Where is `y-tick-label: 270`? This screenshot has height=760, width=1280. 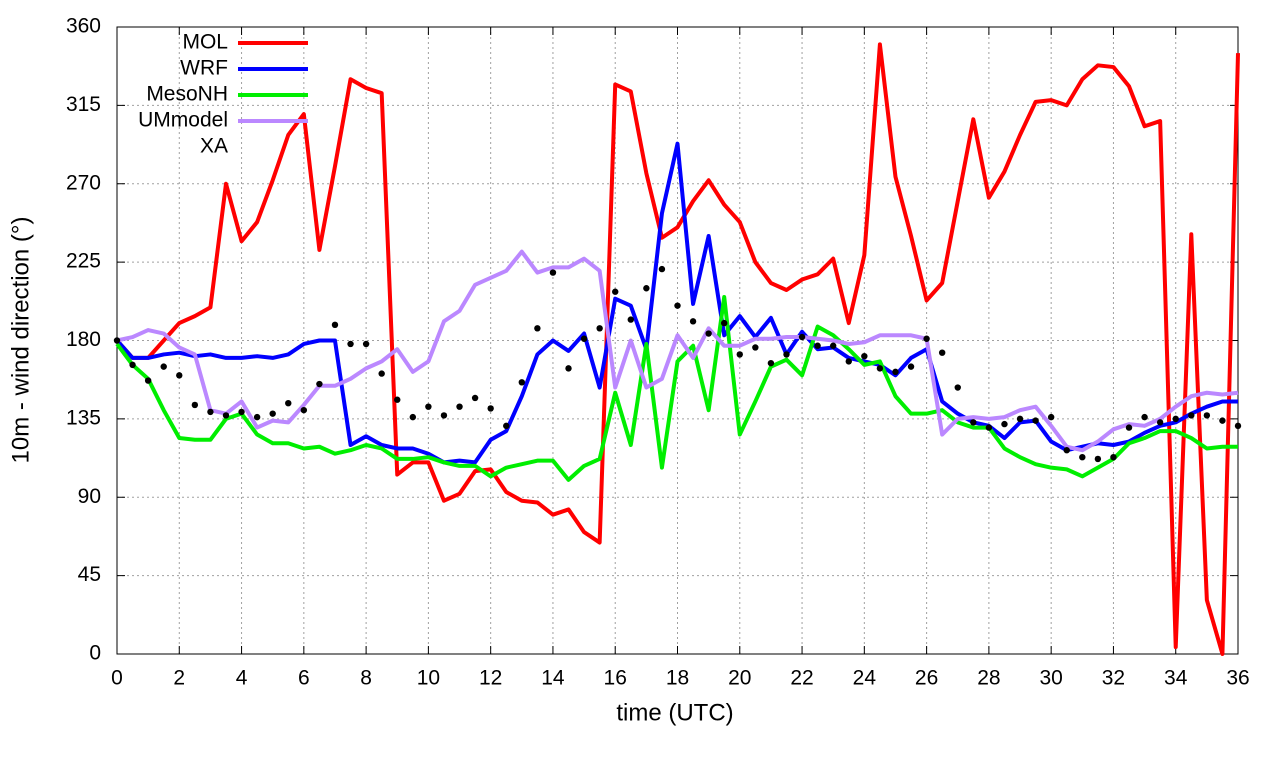
y-tick-label: 270 is located at coordinates (83, 182).